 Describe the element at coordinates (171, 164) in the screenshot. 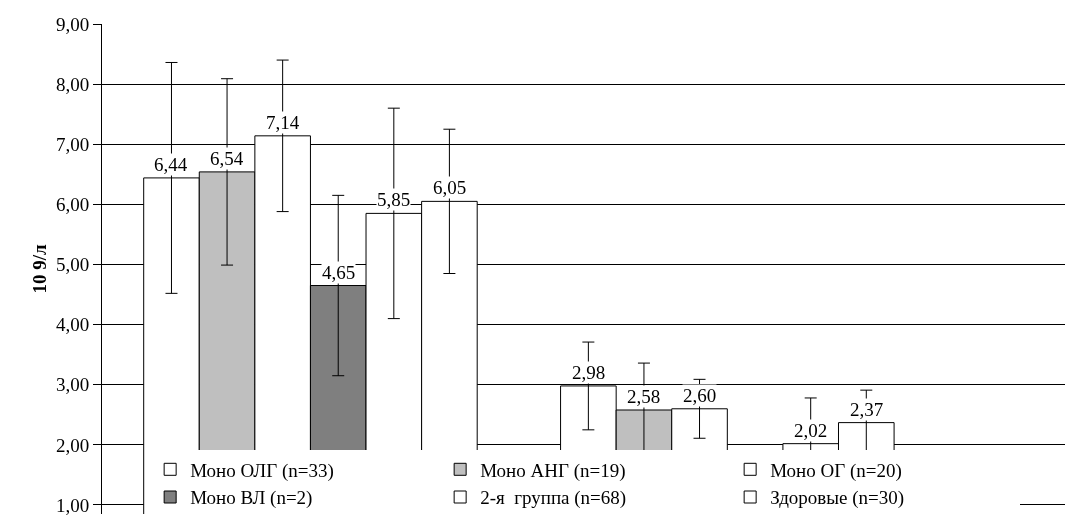

I see `data-label: 6,44` at that location.